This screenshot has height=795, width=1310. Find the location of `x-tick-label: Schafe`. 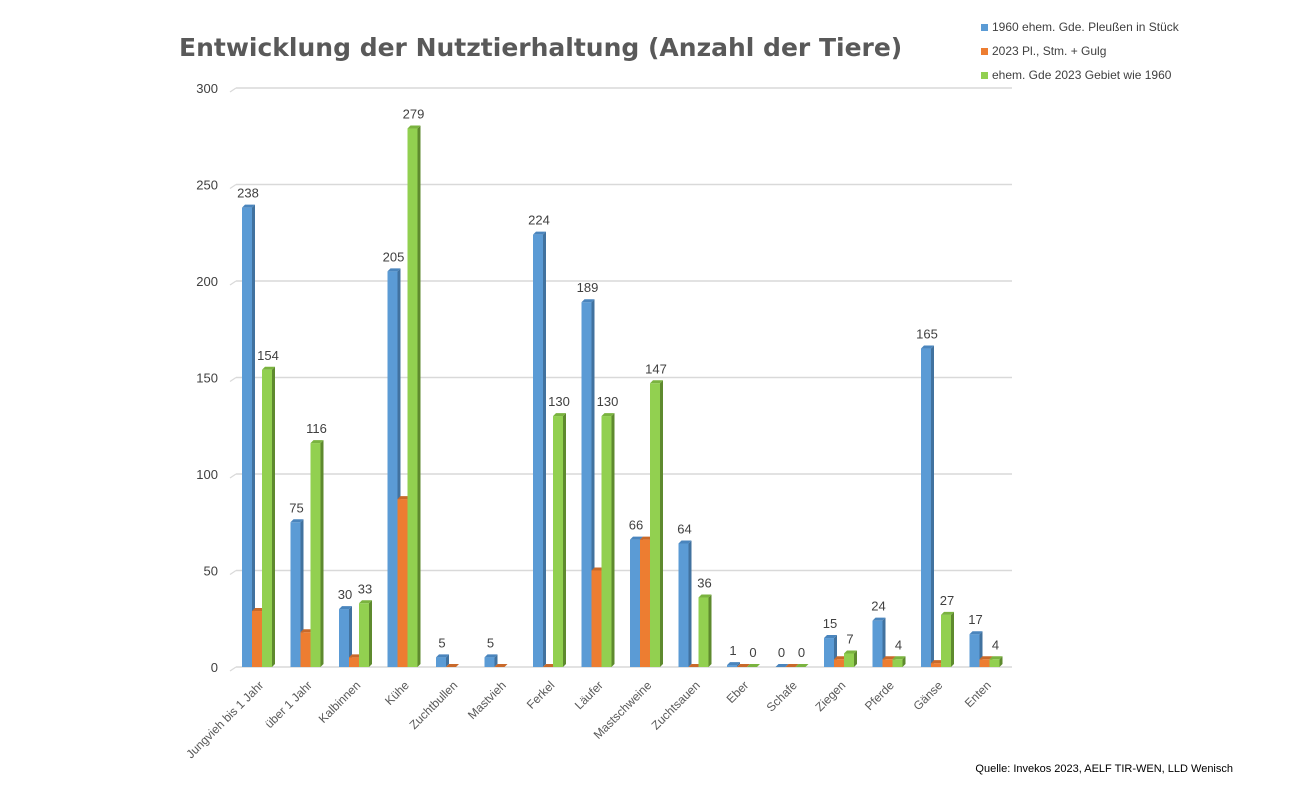

x-tick-label: Schafe is located at coordinates (782, 696).